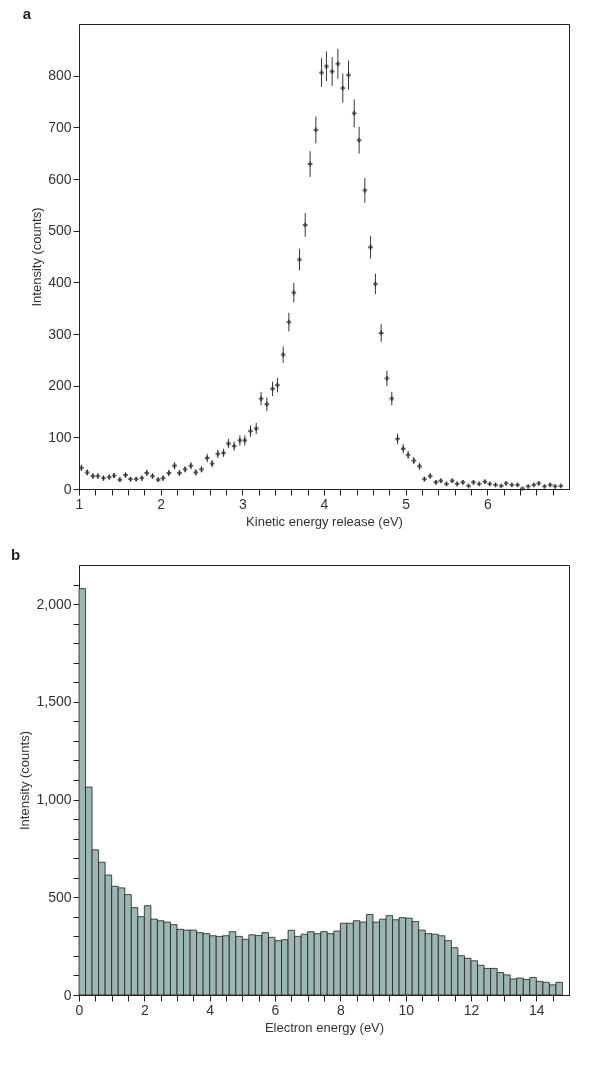 The width and height of the screenshot is (608, 1092). I want to click on chart-title: a, so click(27, 13).